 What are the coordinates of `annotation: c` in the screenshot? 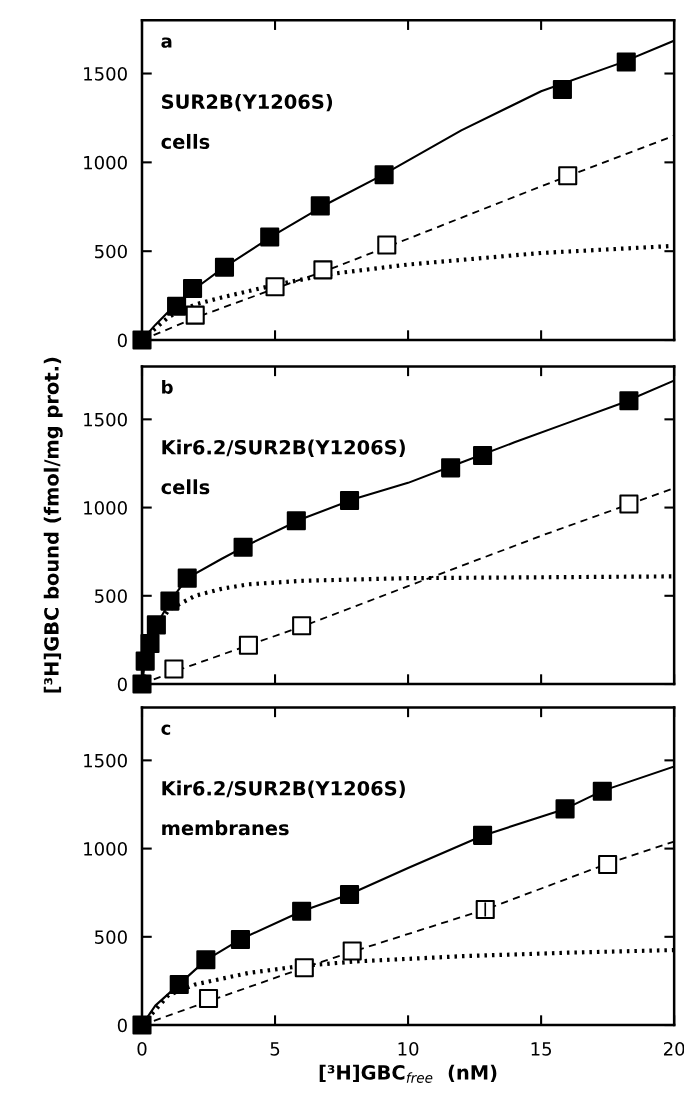 It's located at (166, 729).